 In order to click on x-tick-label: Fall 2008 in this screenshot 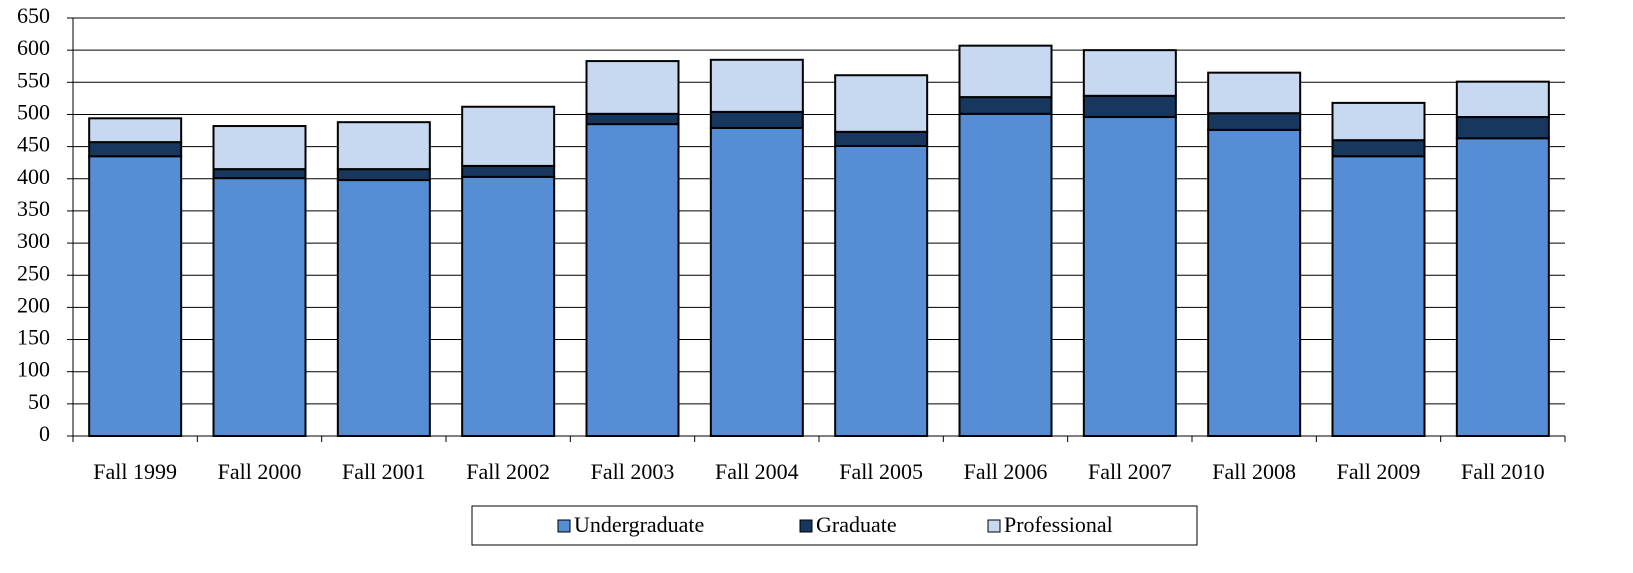, I will do `click(1254, 471)`.